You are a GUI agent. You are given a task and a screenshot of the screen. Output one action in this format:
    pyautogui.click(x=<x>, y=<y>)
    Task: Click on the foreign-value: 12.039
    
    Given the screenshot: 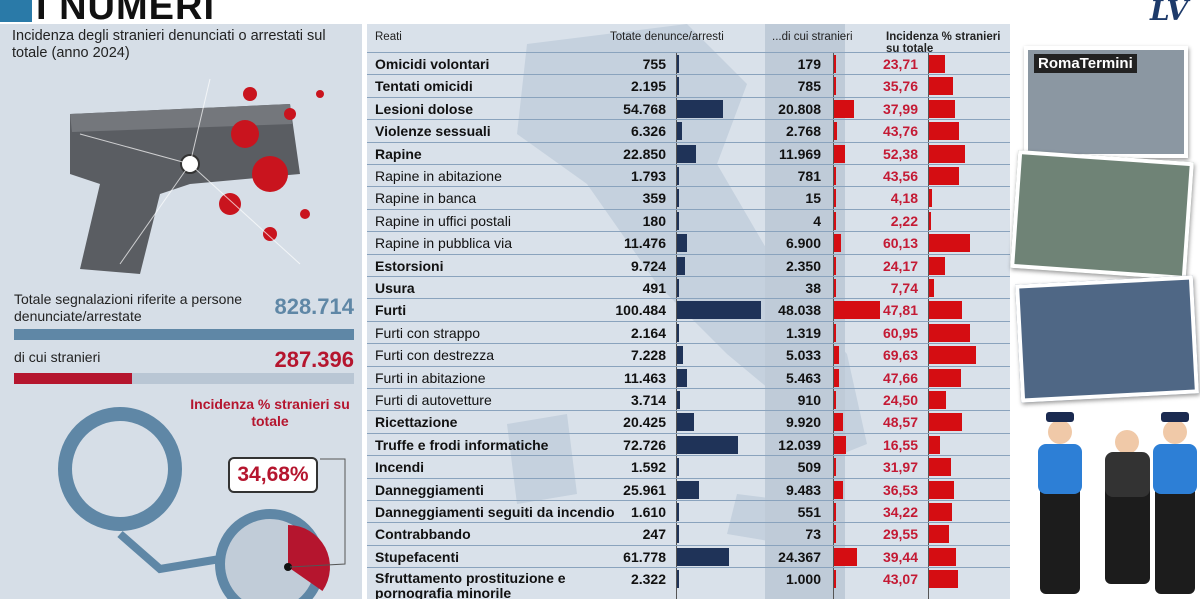 What is the action you would take?
    pyautogui.click(x=799, y=444)
    